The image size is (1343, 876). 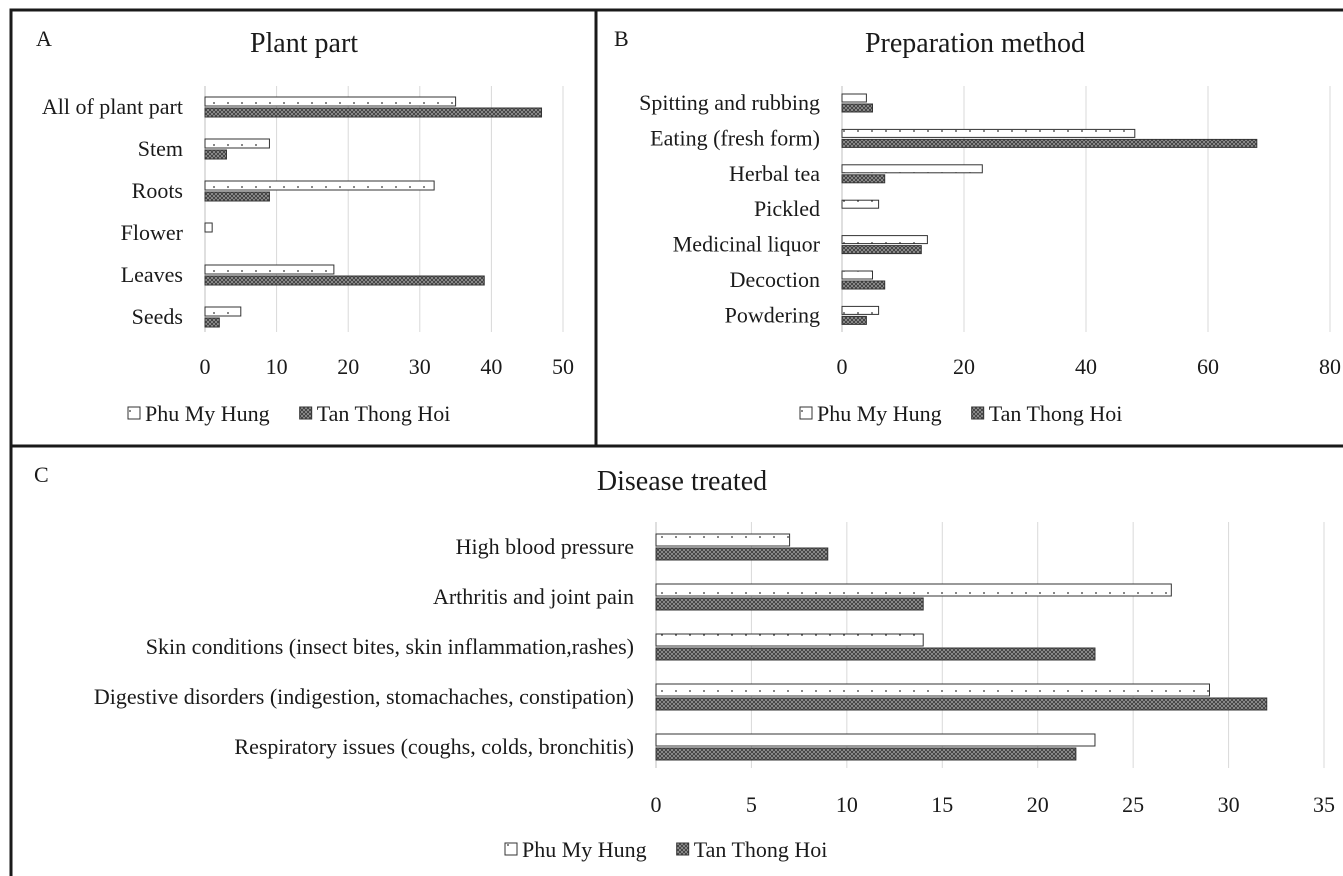 I want to click on bar-phu-my-hung-eating-fresh-form, so click(x=988, y=133).